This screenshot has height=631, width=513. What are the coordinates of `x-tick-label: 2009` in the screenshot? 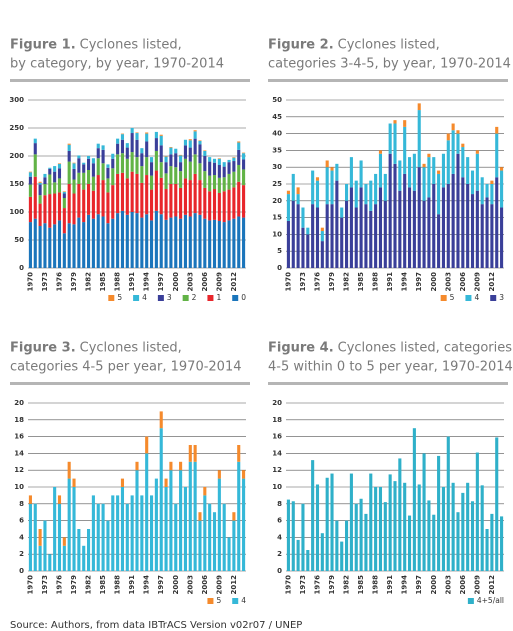 It's located at (477, 585).